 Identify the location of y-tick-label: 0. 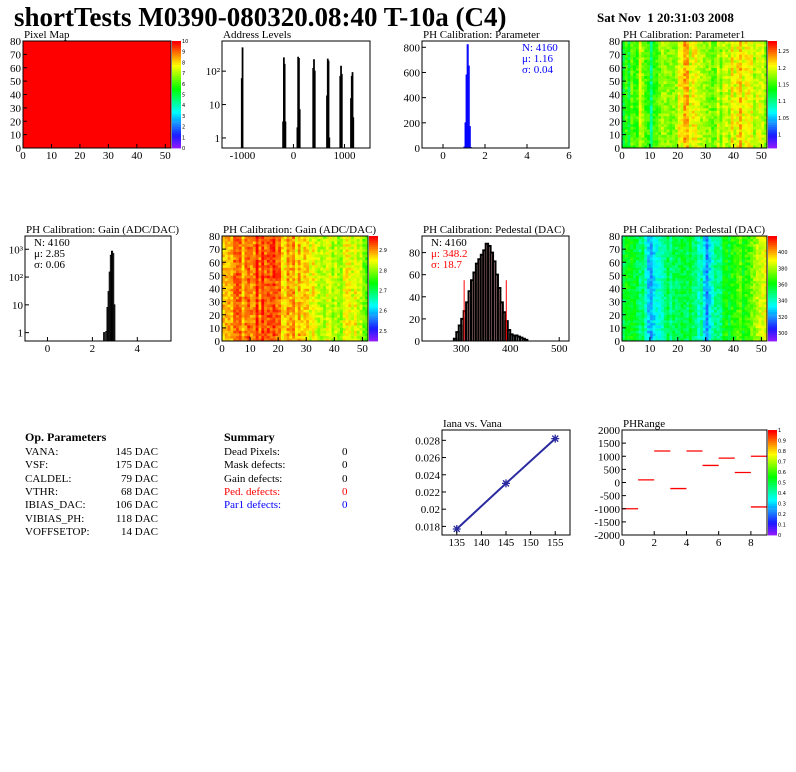
(618, 149).